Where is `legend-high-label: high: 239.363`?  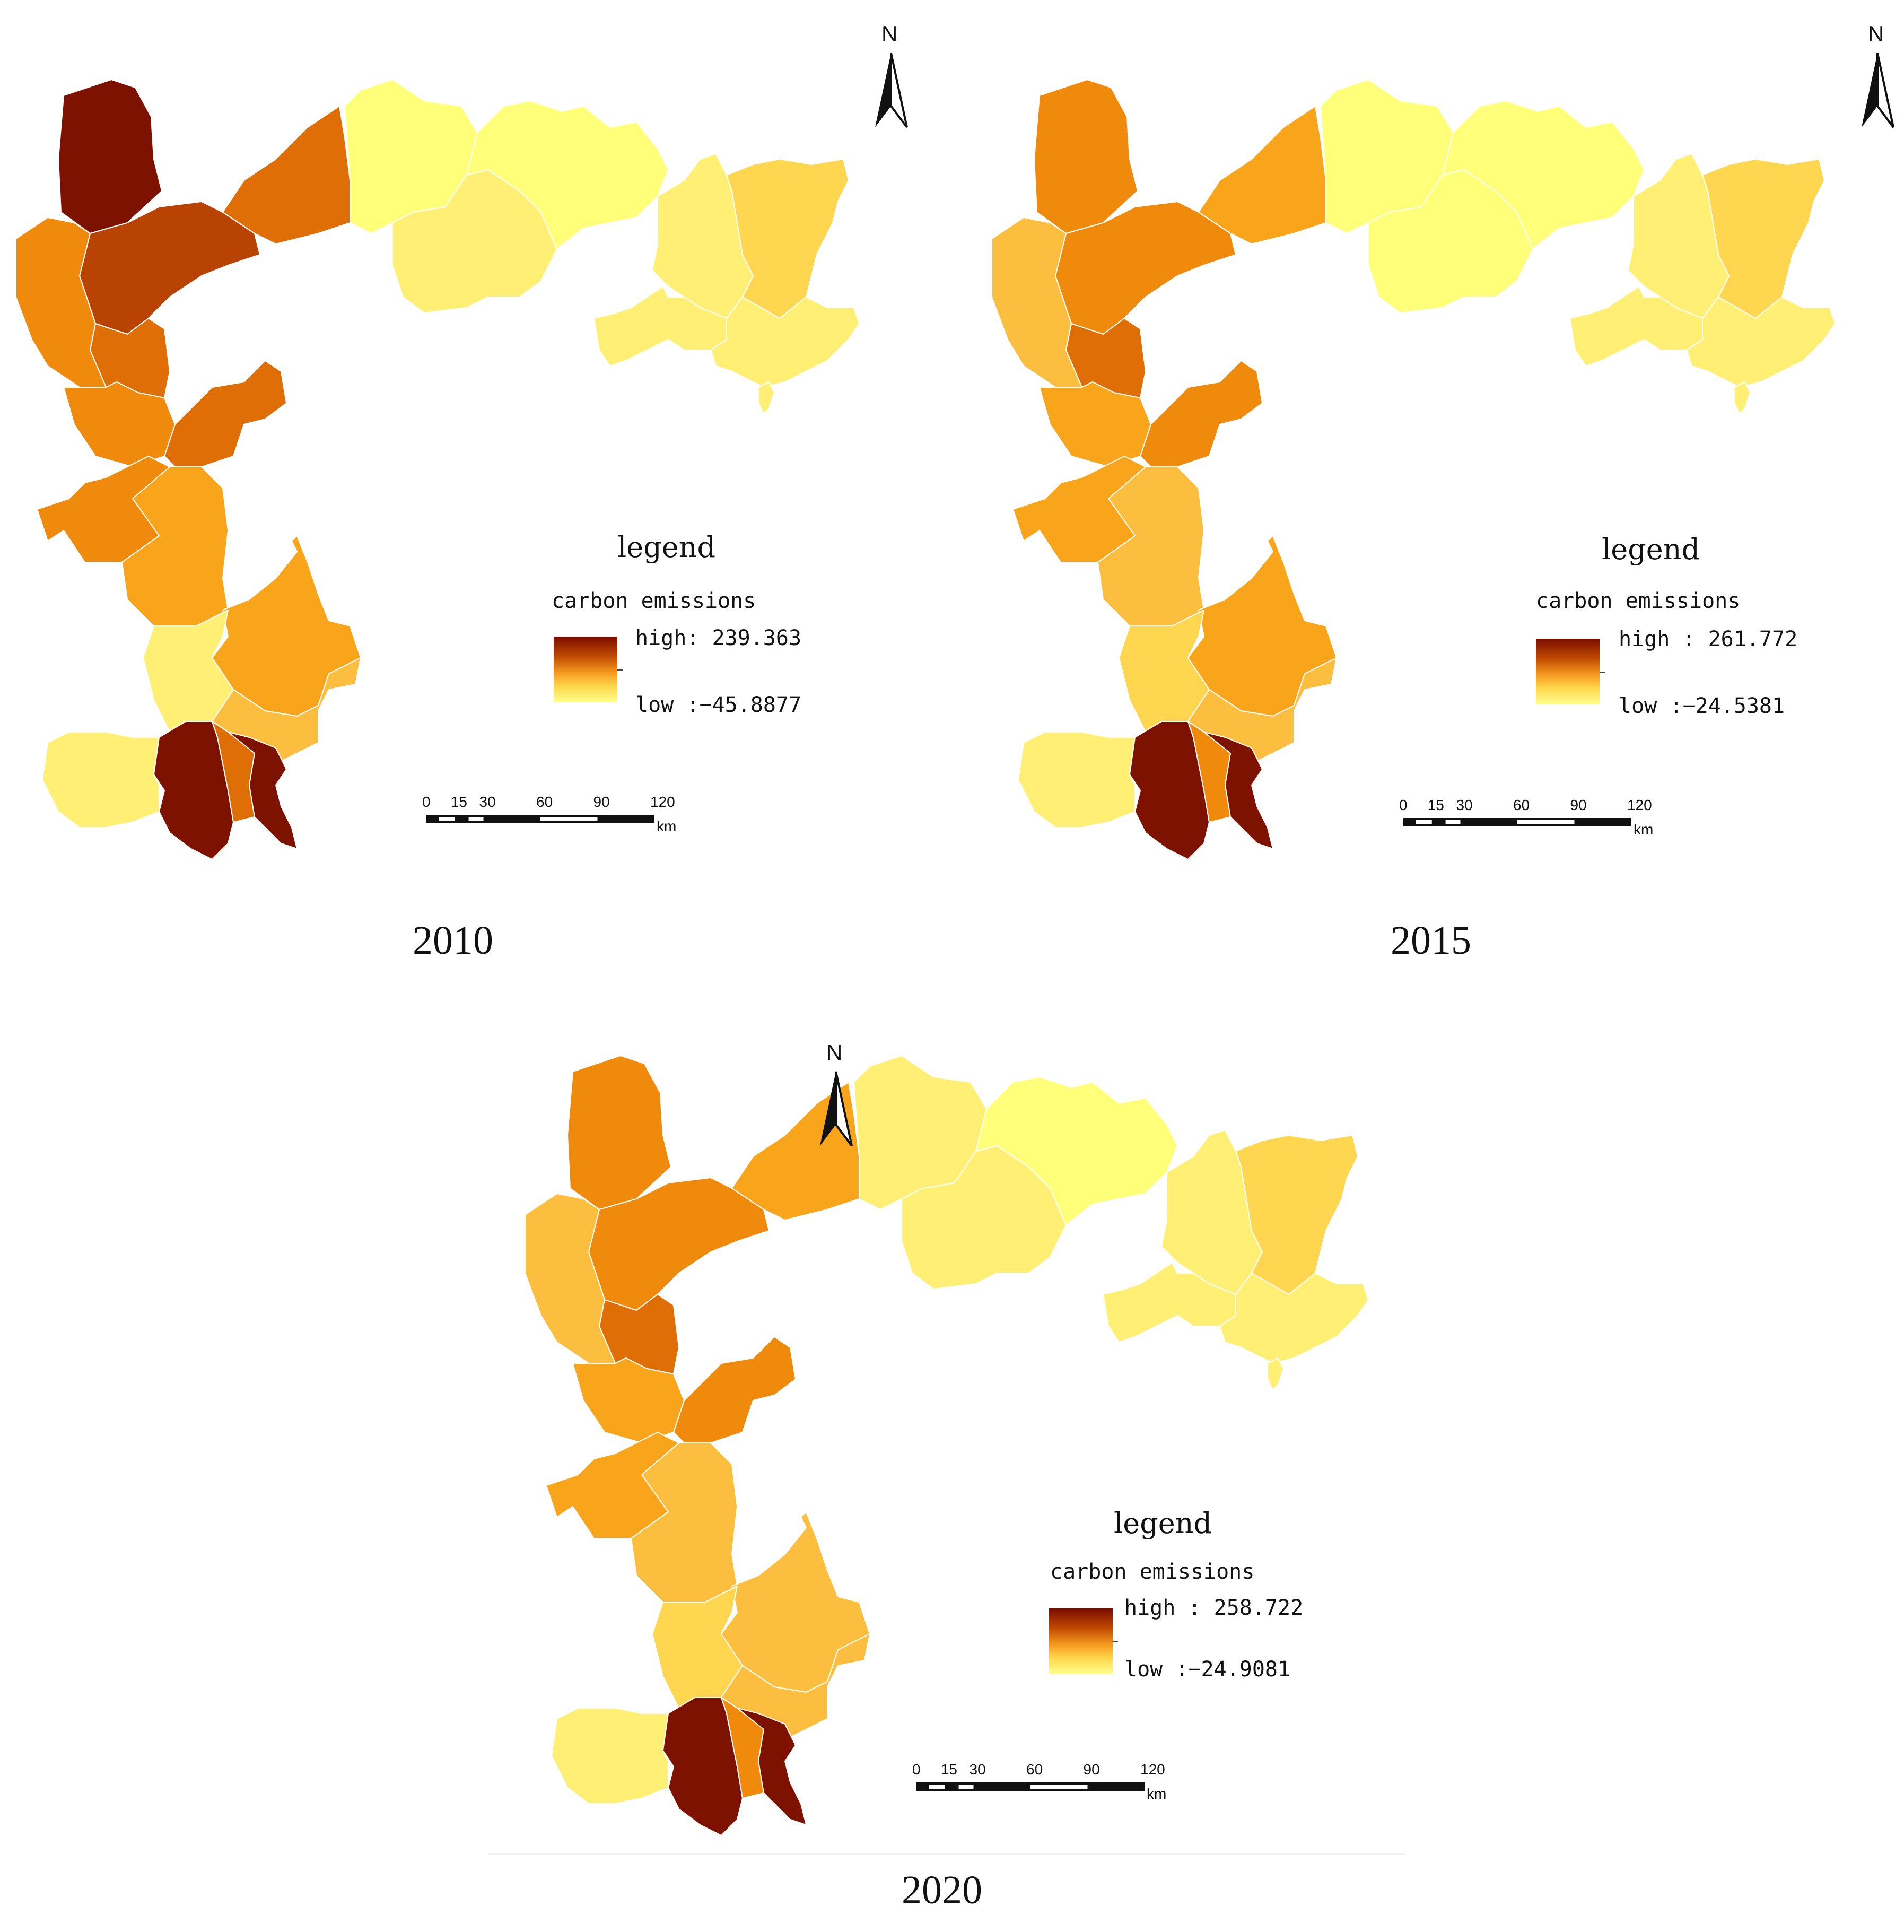 legend-high-label: high: 239.363 is located at coordinates (718, 638).